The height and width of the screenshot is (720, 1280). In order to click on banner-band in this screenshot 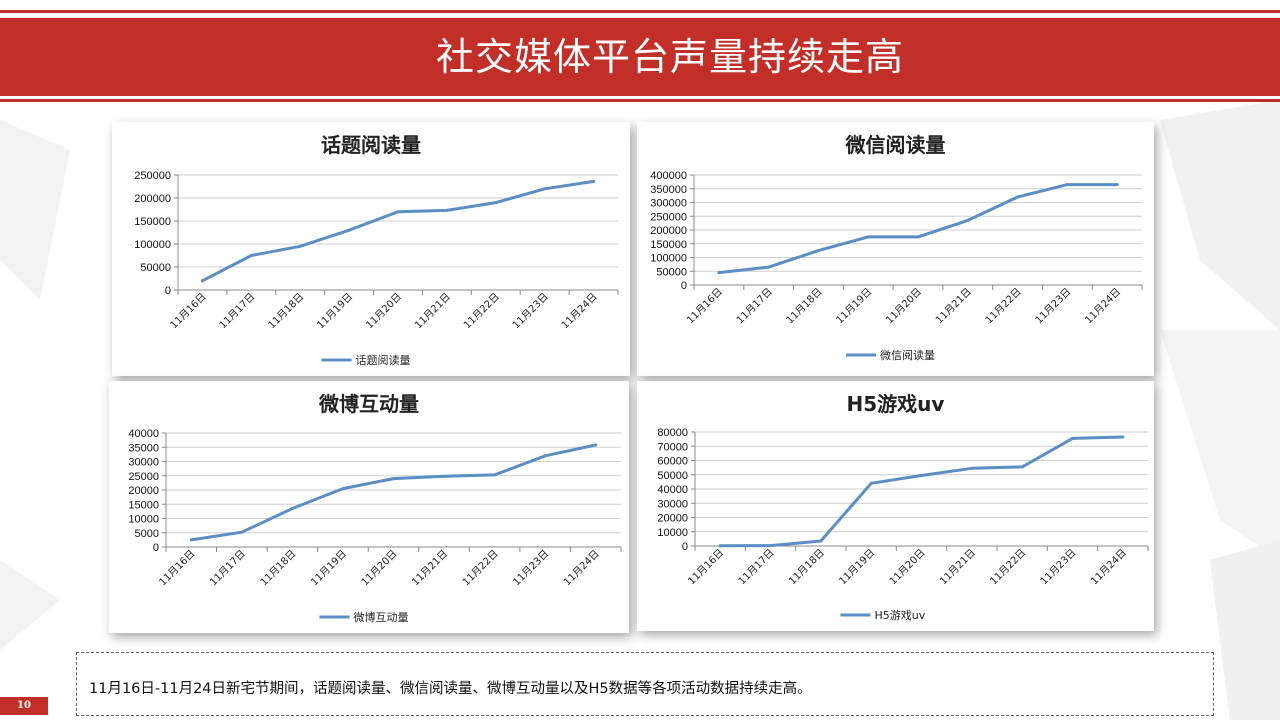, I will do `click(640, 57)`.